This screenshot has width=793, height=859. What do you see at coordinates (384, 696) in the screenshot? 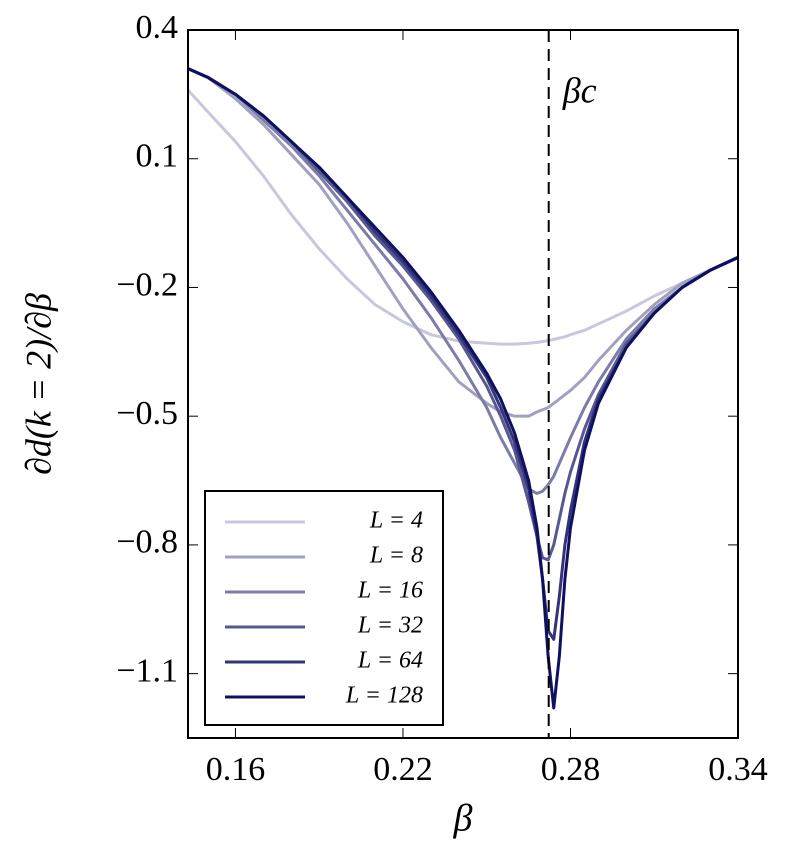
I see `legend-label: L = 128` at bounding box center [384, 696].